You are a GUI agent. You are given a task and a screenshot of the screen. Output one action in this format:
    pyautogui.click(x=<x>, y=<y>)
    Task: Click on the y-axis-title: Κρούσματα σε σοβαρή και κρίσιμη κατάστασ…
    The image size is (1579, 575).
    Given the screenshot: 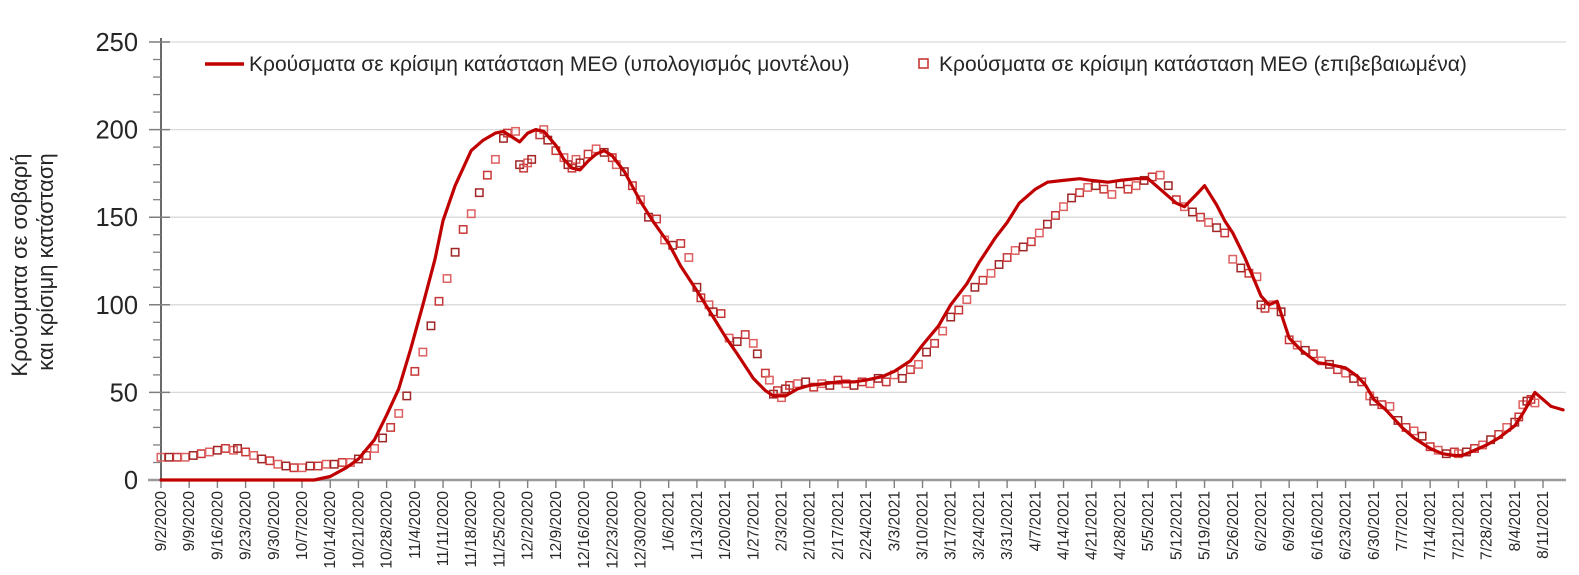 What is the action you would take?
    pyautogui.click(x=32, y=265)
    